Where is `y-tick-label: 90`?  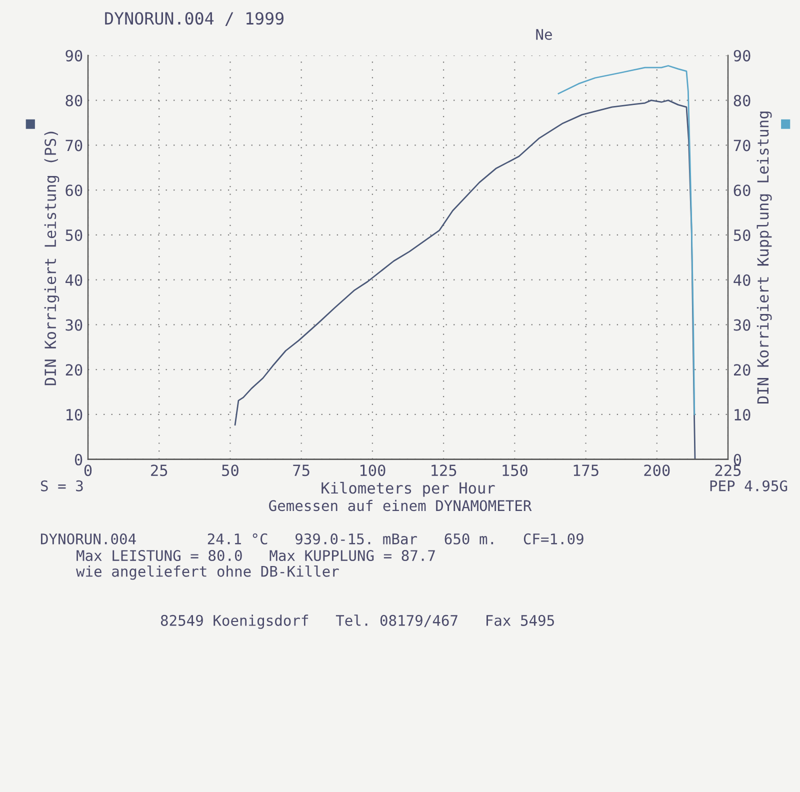
y-tick-label: 90 is located at coordinates (74, 56).